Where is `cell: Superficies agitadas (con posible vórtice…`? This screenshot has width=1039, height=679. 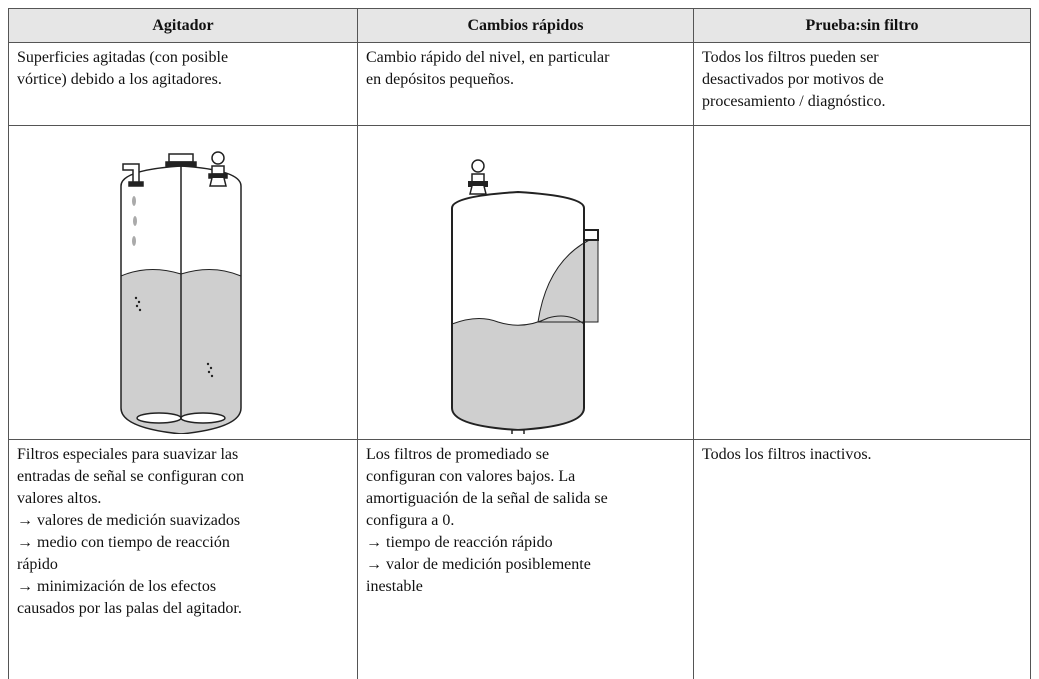
cell: Superficies agitadas (con posible vórtice… is located at coordinates (183, 84).